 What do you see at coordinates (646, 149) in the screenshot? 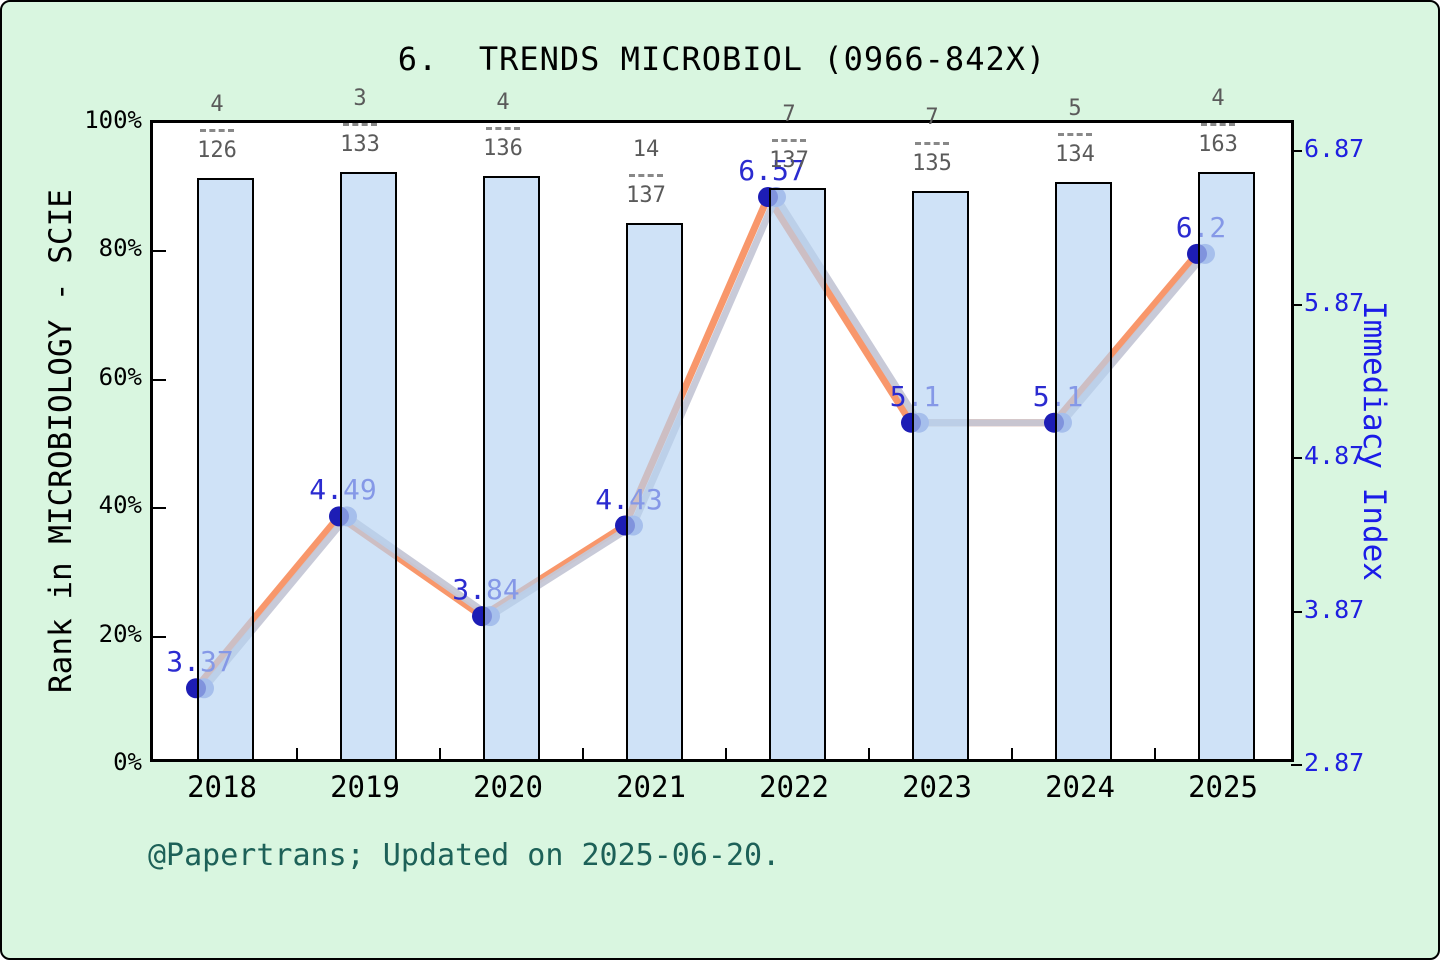
I see `fraction-numerator: 14` at bounding box center [646, 149].